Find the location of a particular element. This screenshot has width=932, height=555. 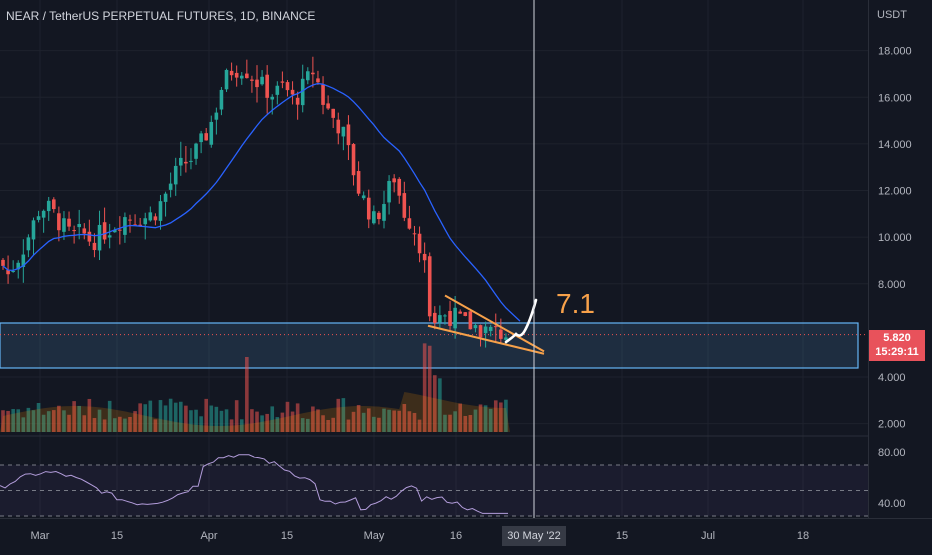

support-zone is located at coordinates (434, 345).